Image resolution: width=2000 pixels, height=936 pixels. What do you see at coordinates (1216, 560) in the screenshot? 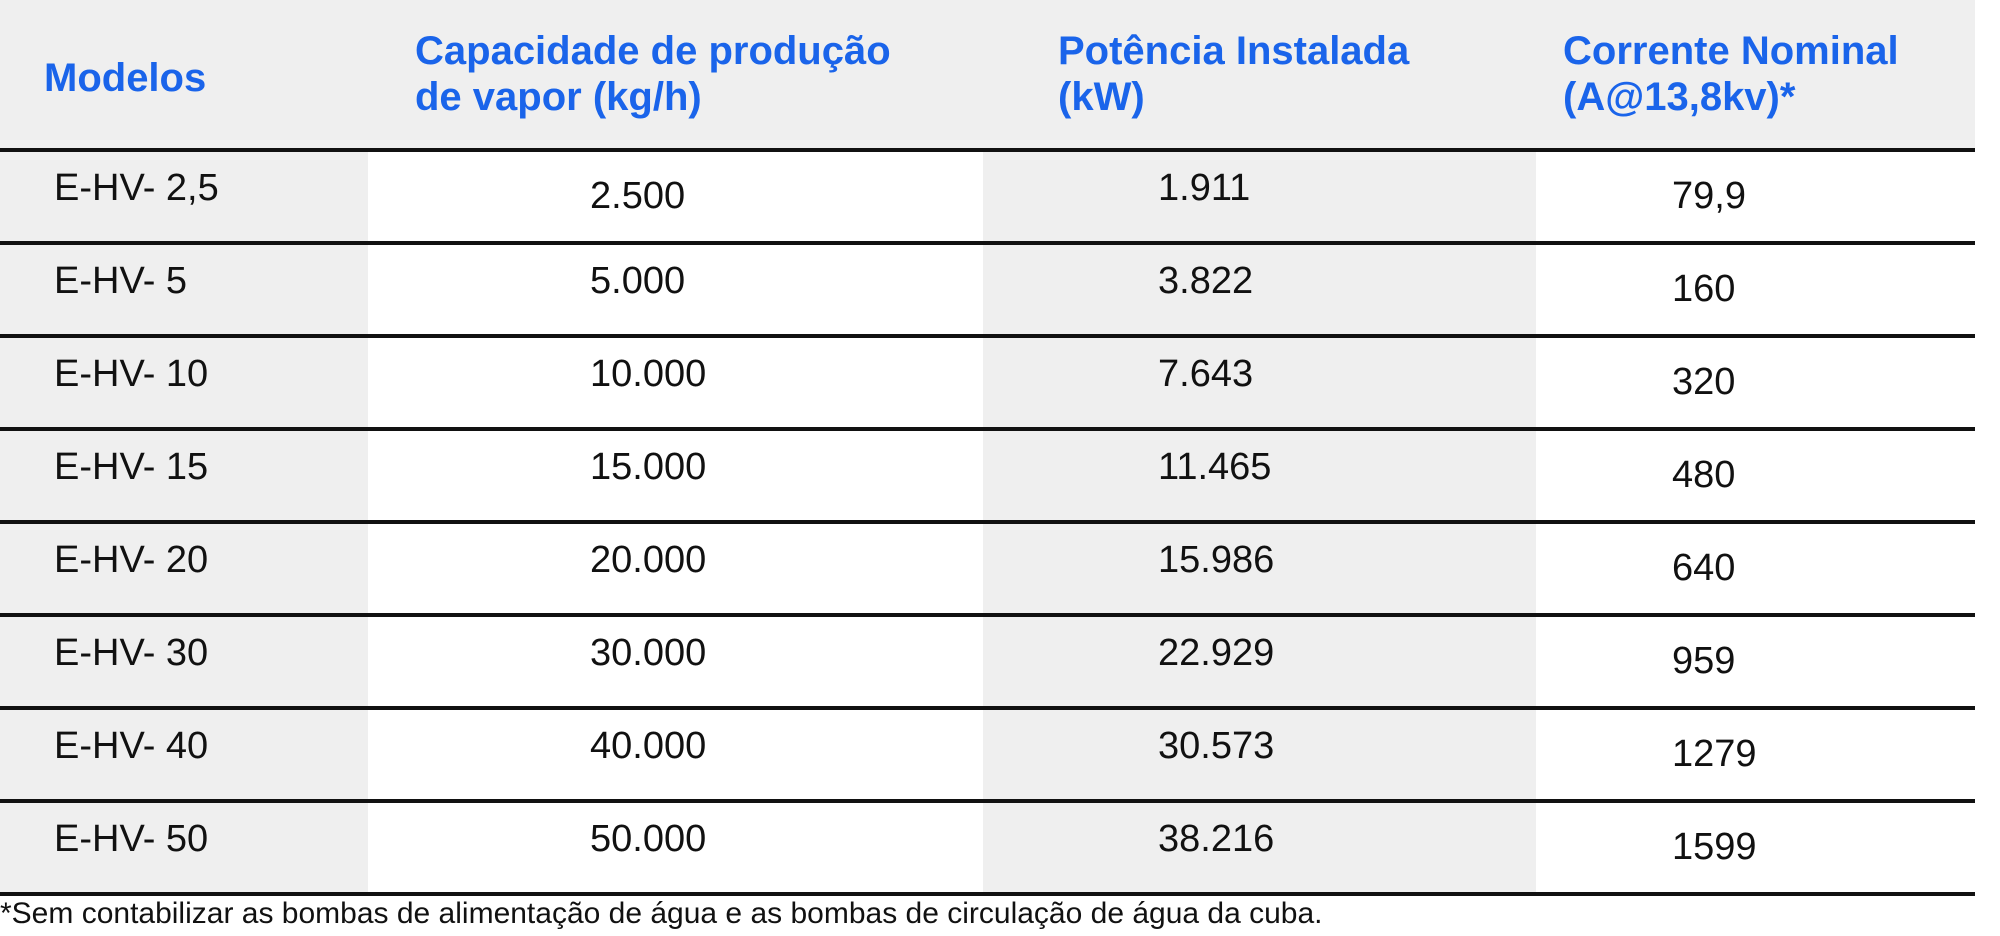
I see `cell-power: 15.986` at bounding box center [1216, 560].